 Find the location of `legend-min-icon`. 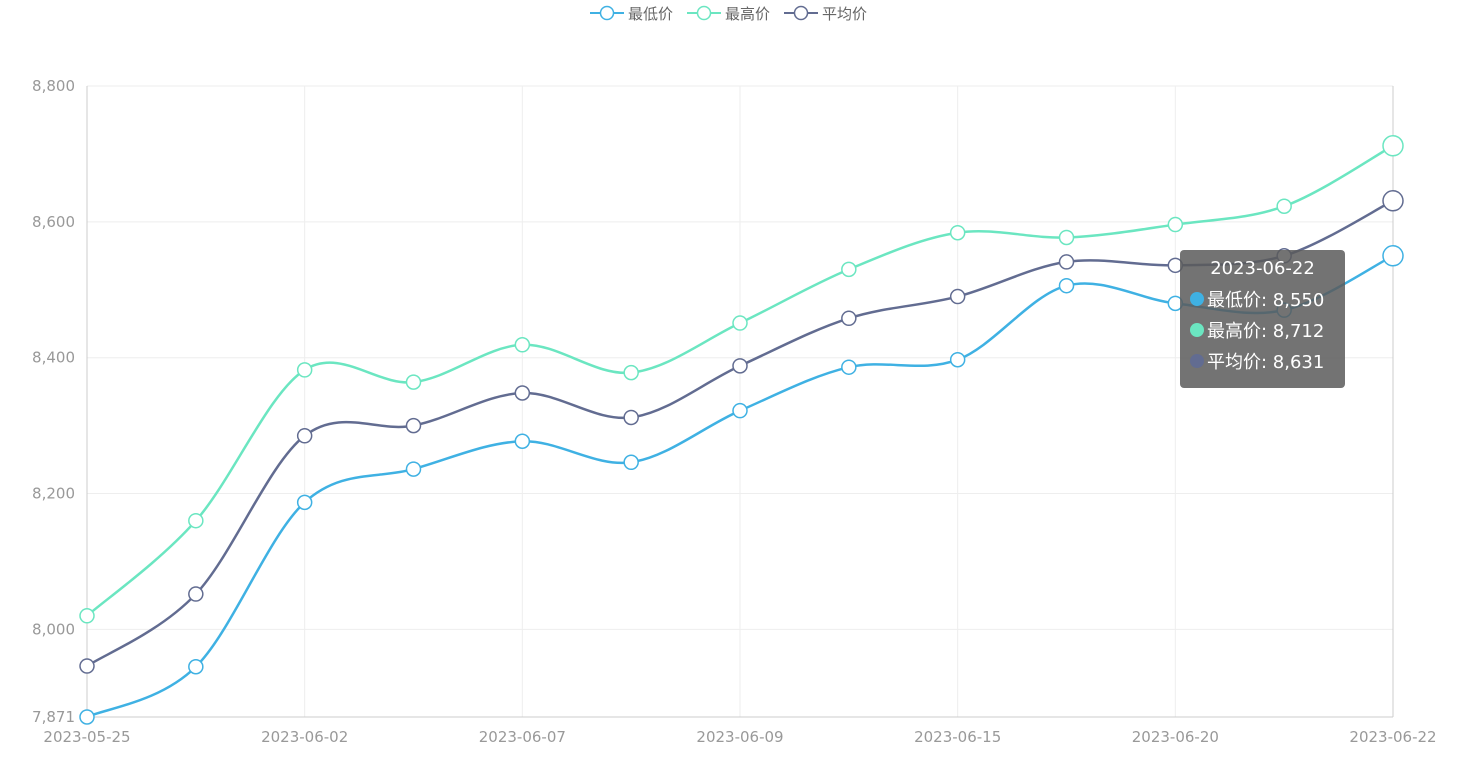

legend-min-icon is located at coordinates (606, 13).